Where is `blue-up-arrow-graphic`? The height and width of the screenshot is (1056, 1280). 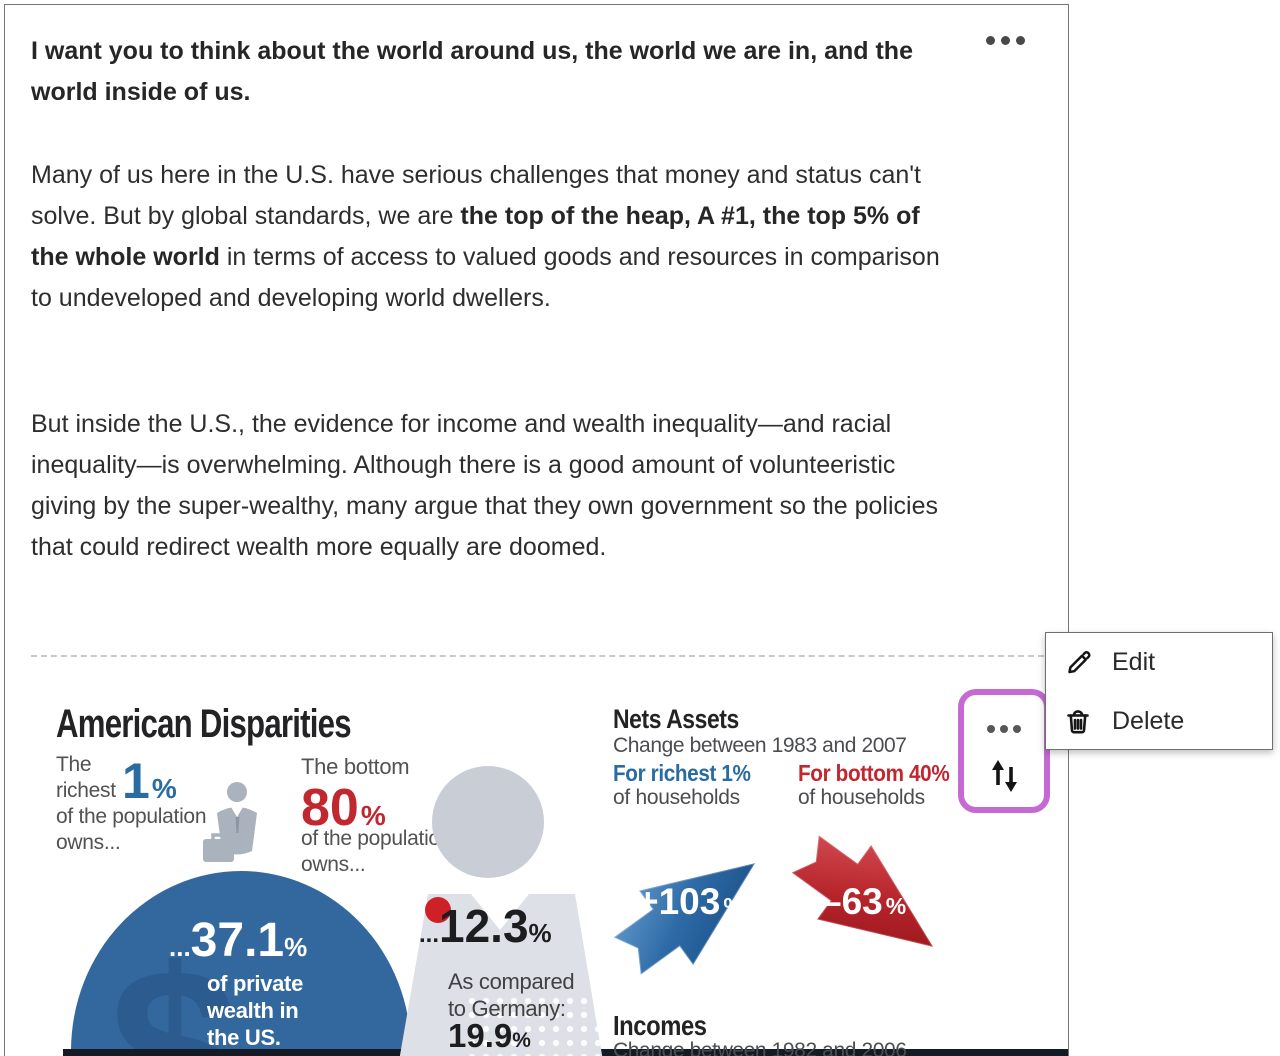 blue-up-arrow-graphic is located at coordinates (684, 919).